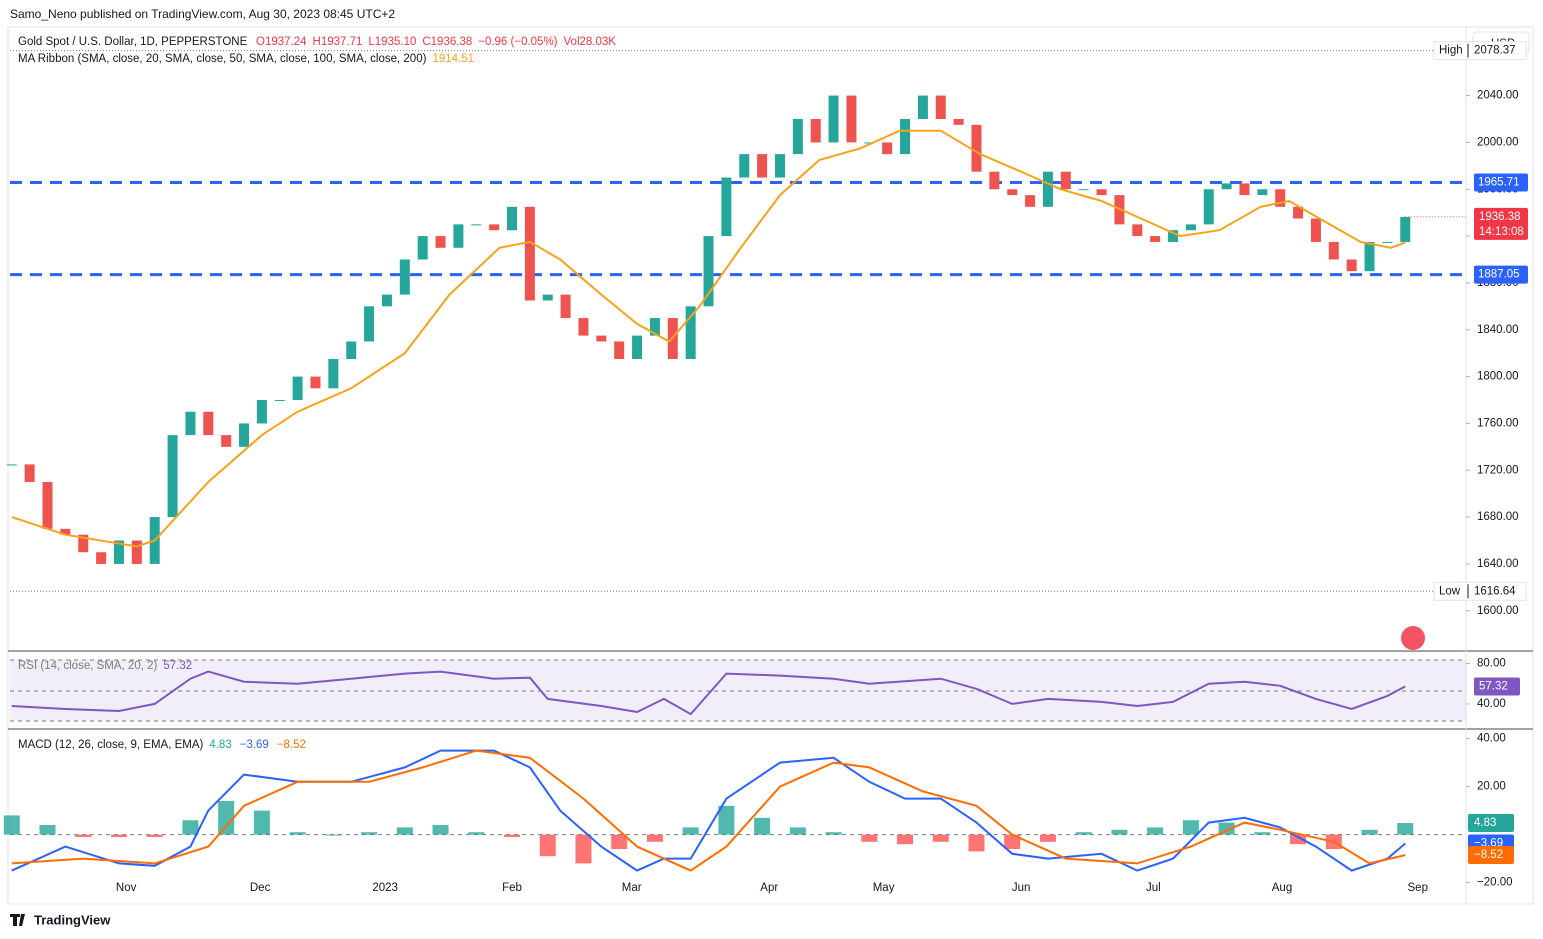 The width and height of the screenshot is (1543, 939). I want to click on y-tick-label: 2040.00, so click(1498, 96).